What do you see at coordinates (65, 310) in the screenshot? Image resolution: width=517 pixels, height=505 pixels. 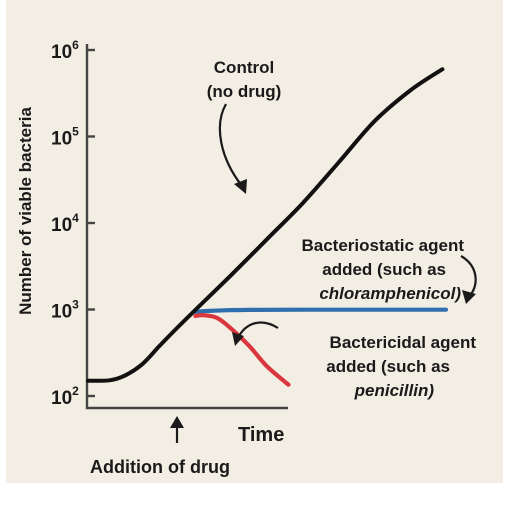 I see `y-tick-label-1: 10³` at bounding box center [65, 310].